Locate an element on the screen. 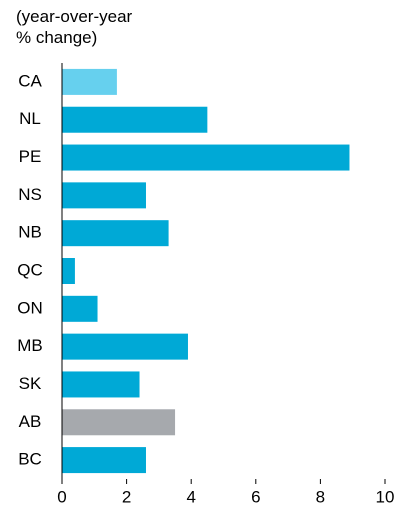 This screenshot has width=409, height=516. y-tick-label: NS is located at coordinates (30, 194).